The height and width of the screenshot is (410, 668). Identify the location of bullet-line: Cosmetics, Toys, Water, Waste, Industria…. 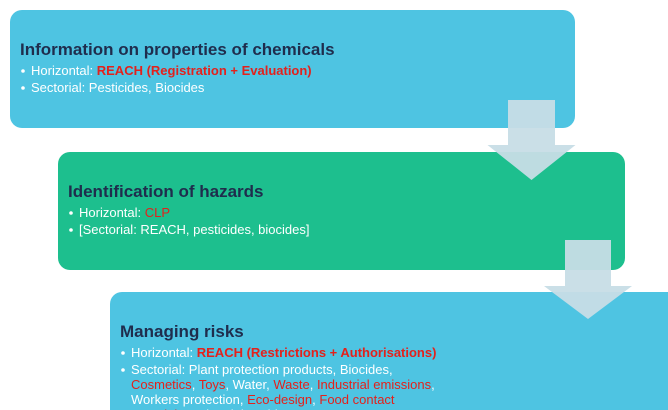
(283, 384).